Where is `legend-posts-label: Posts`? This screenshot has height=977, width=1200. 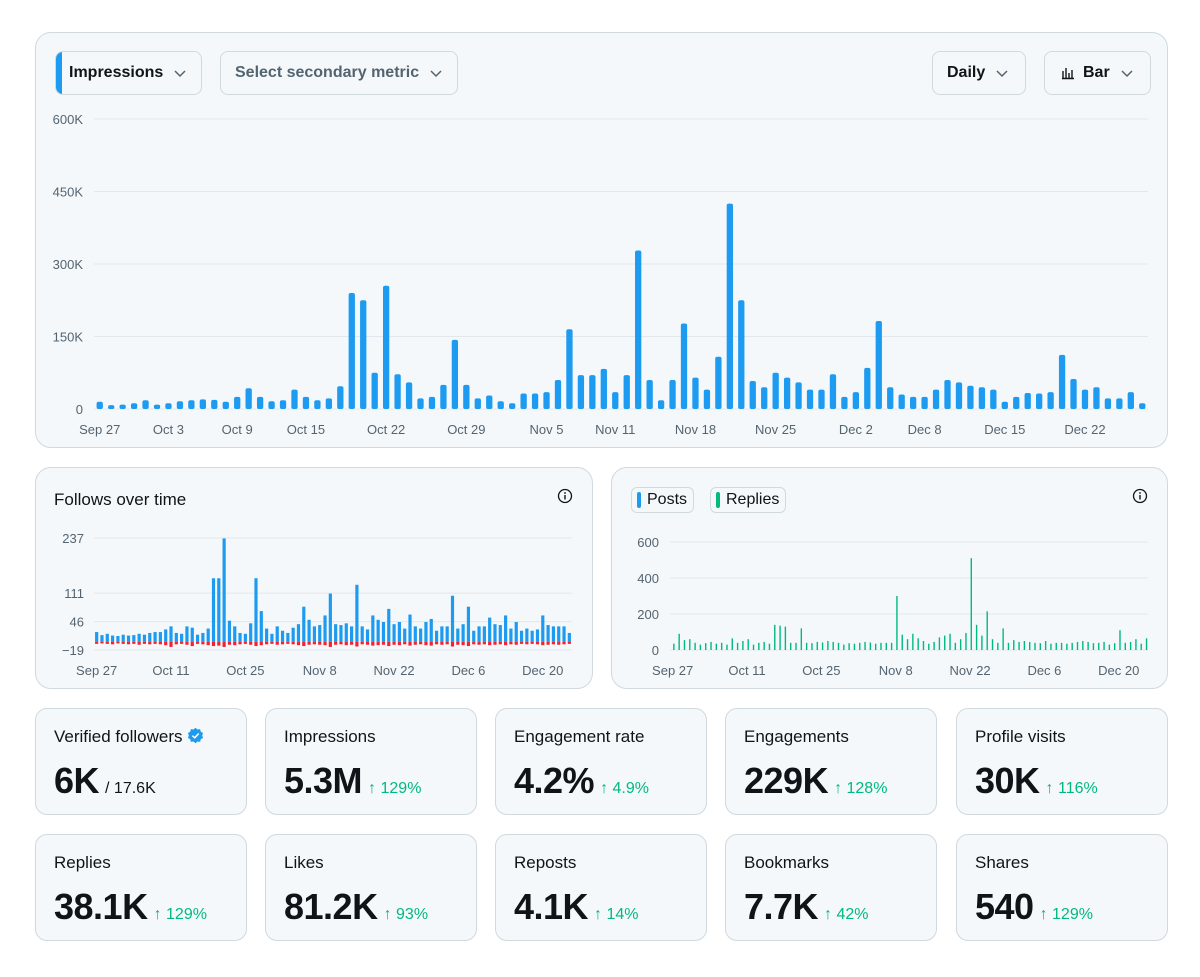
legend-posts-label: Posts is located at coordinates (667, 499).